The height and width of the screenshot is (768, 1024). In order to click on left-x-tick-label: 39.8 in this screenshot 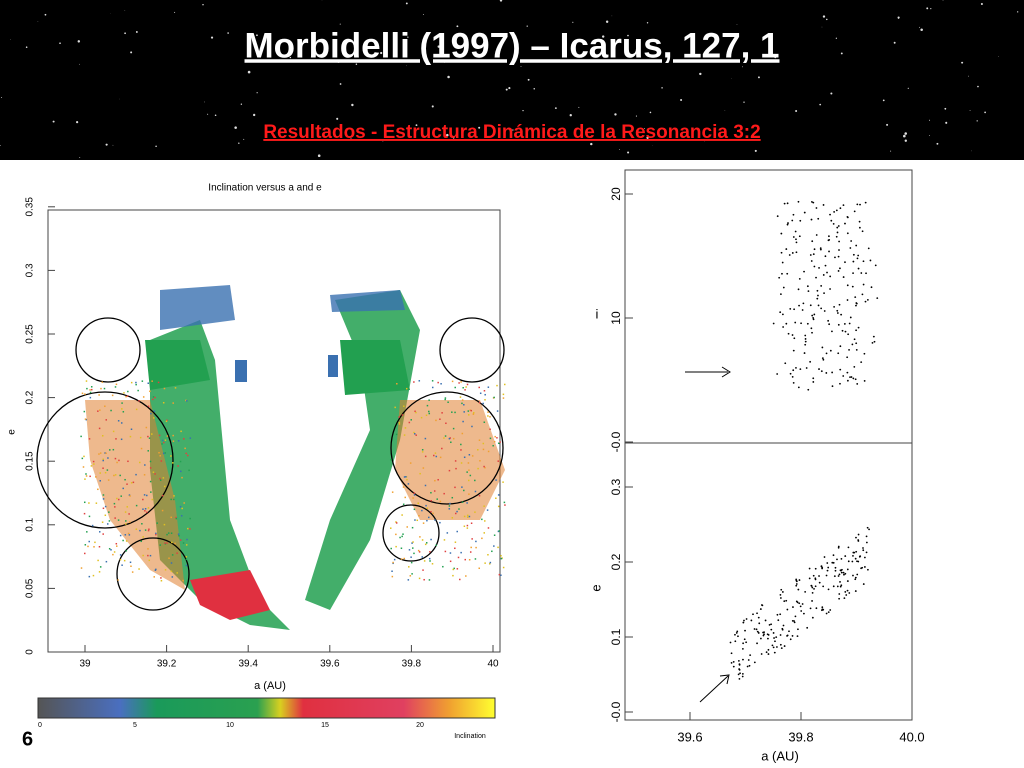, I will do `click(412, 664)`.